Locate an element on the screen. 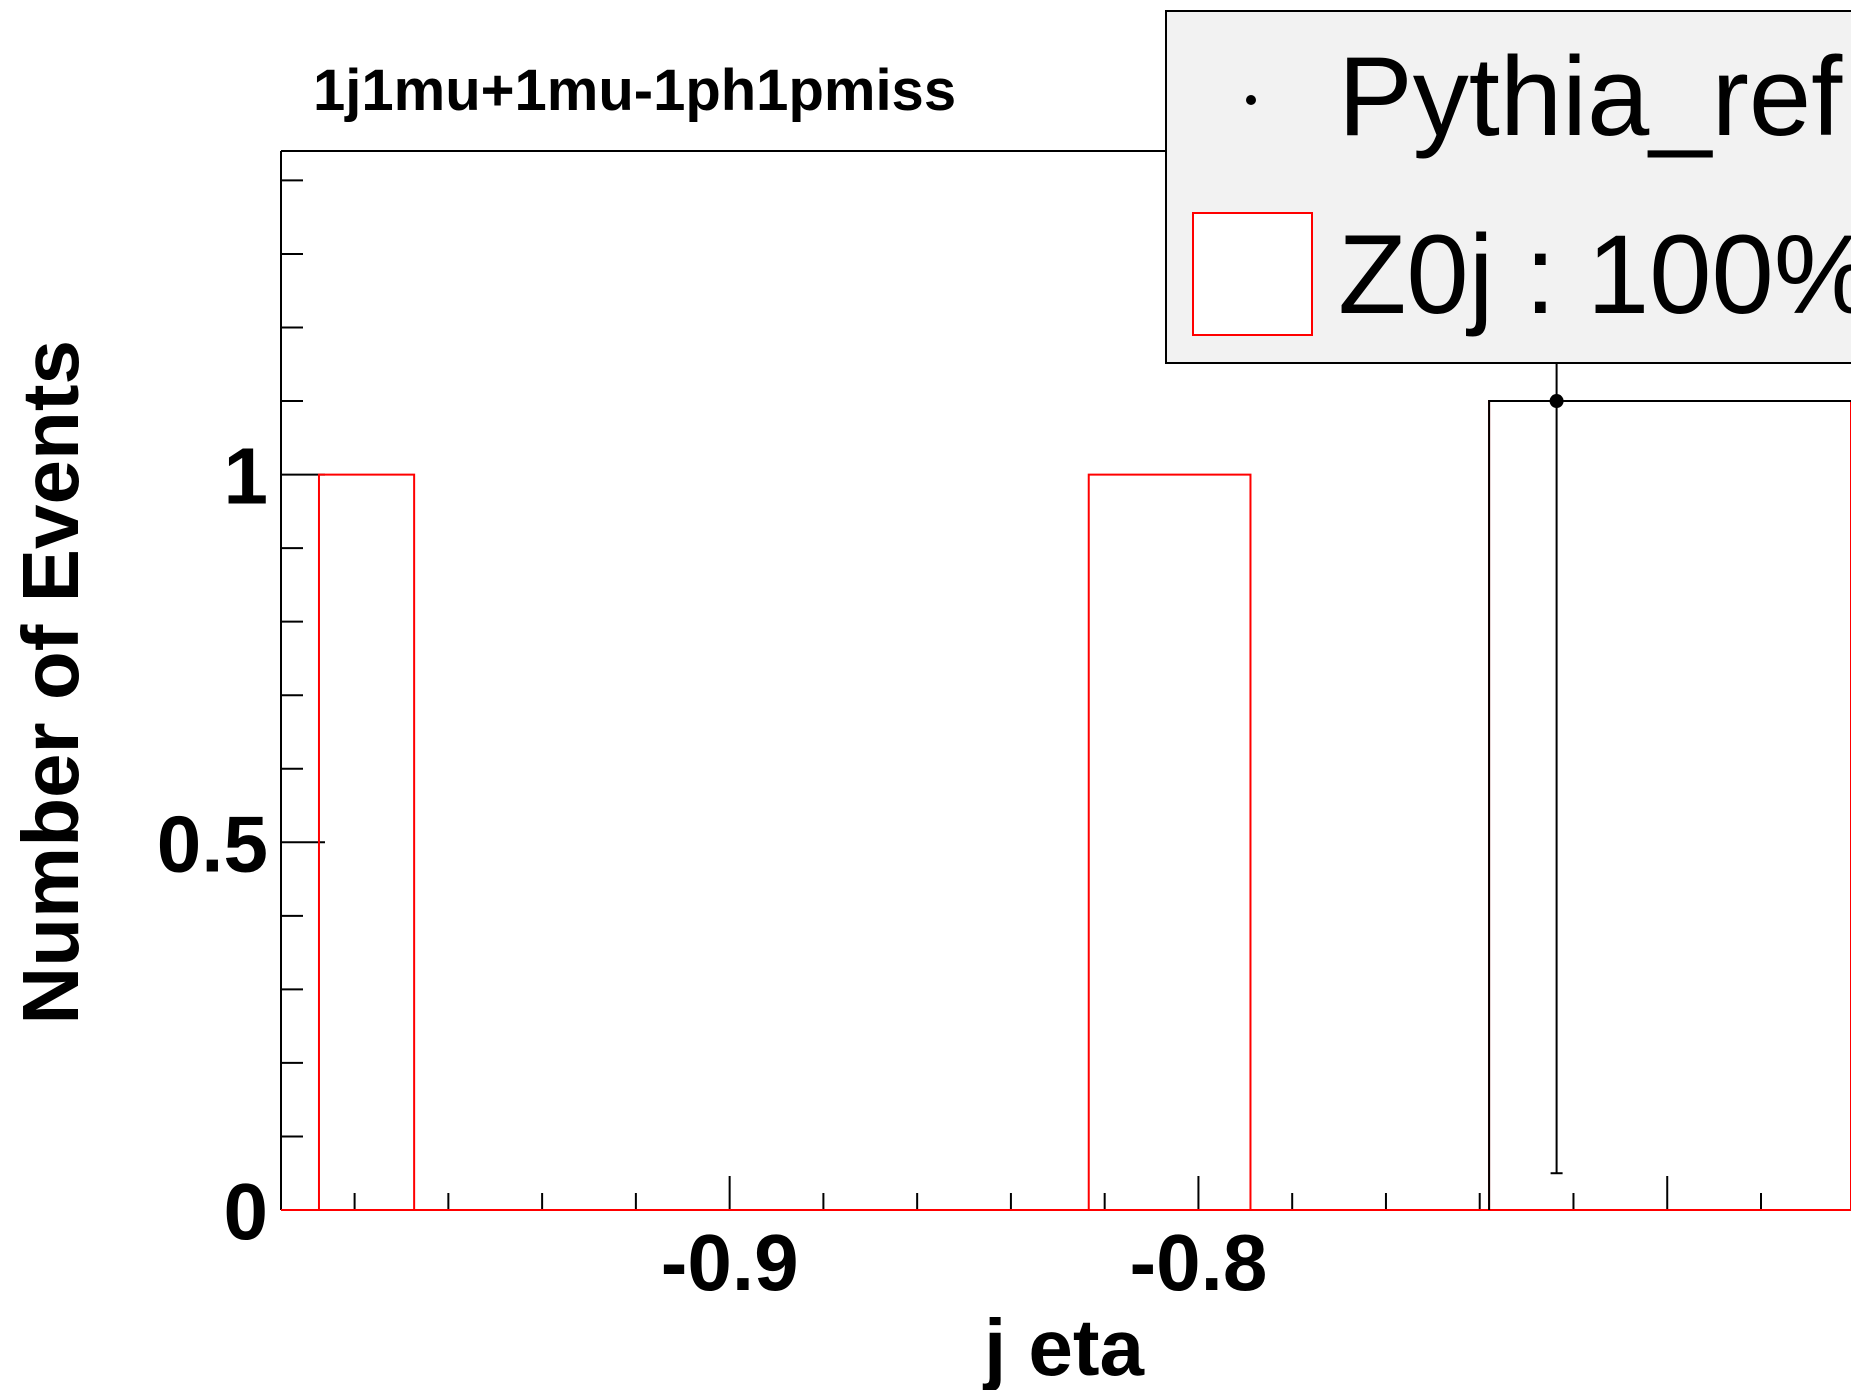  x-tick-label: -0.9 is located at coordinates (730, 1262).